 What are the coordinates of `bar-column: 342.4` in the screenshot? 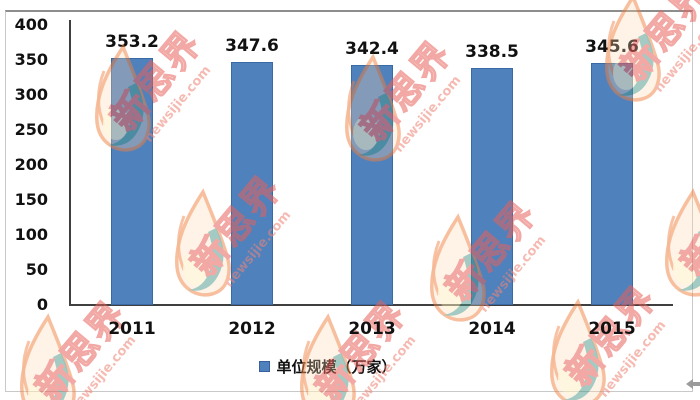 It's located at (372, 165).